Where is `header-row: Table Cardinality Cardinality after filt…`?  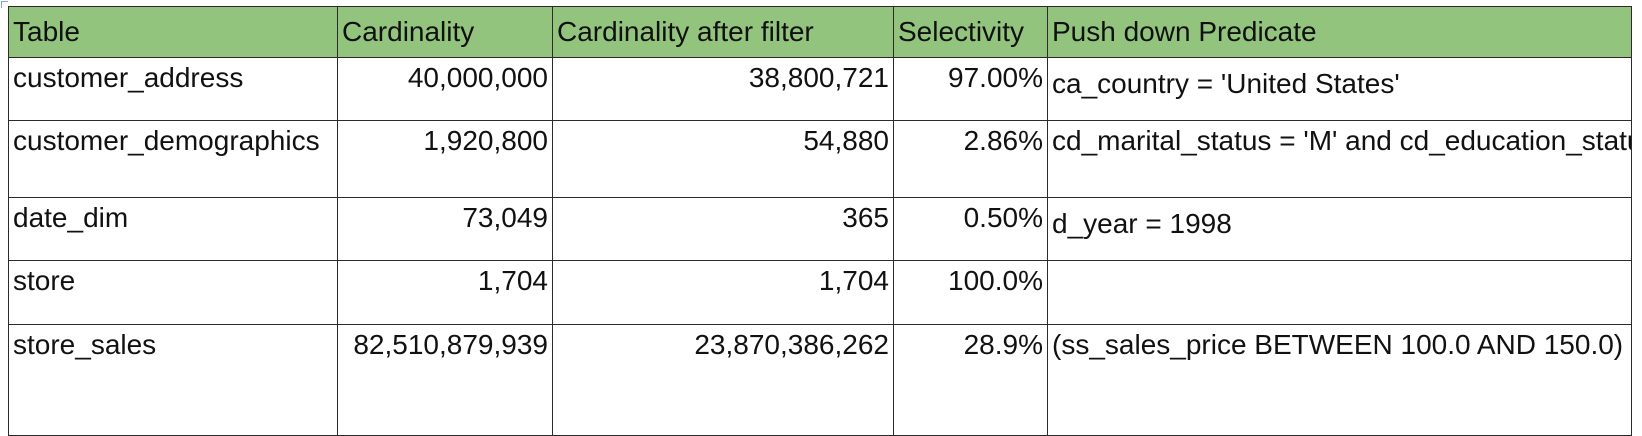
header-row: Table Cardinality Cardinality after filt… is located at coordinates (820, 32).